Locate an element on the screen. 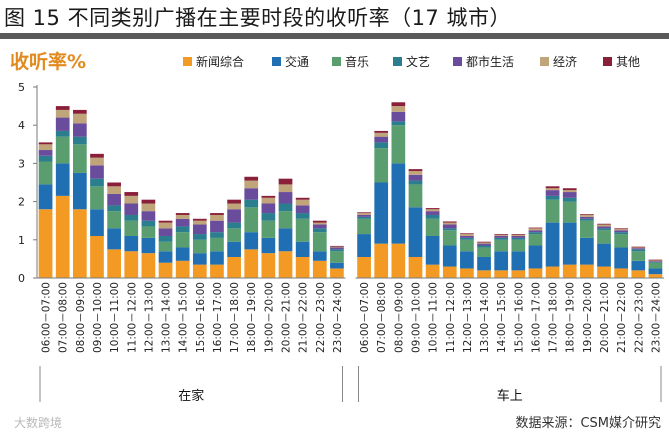  y-tick-label: 3 is located at coordinates (21, 163).